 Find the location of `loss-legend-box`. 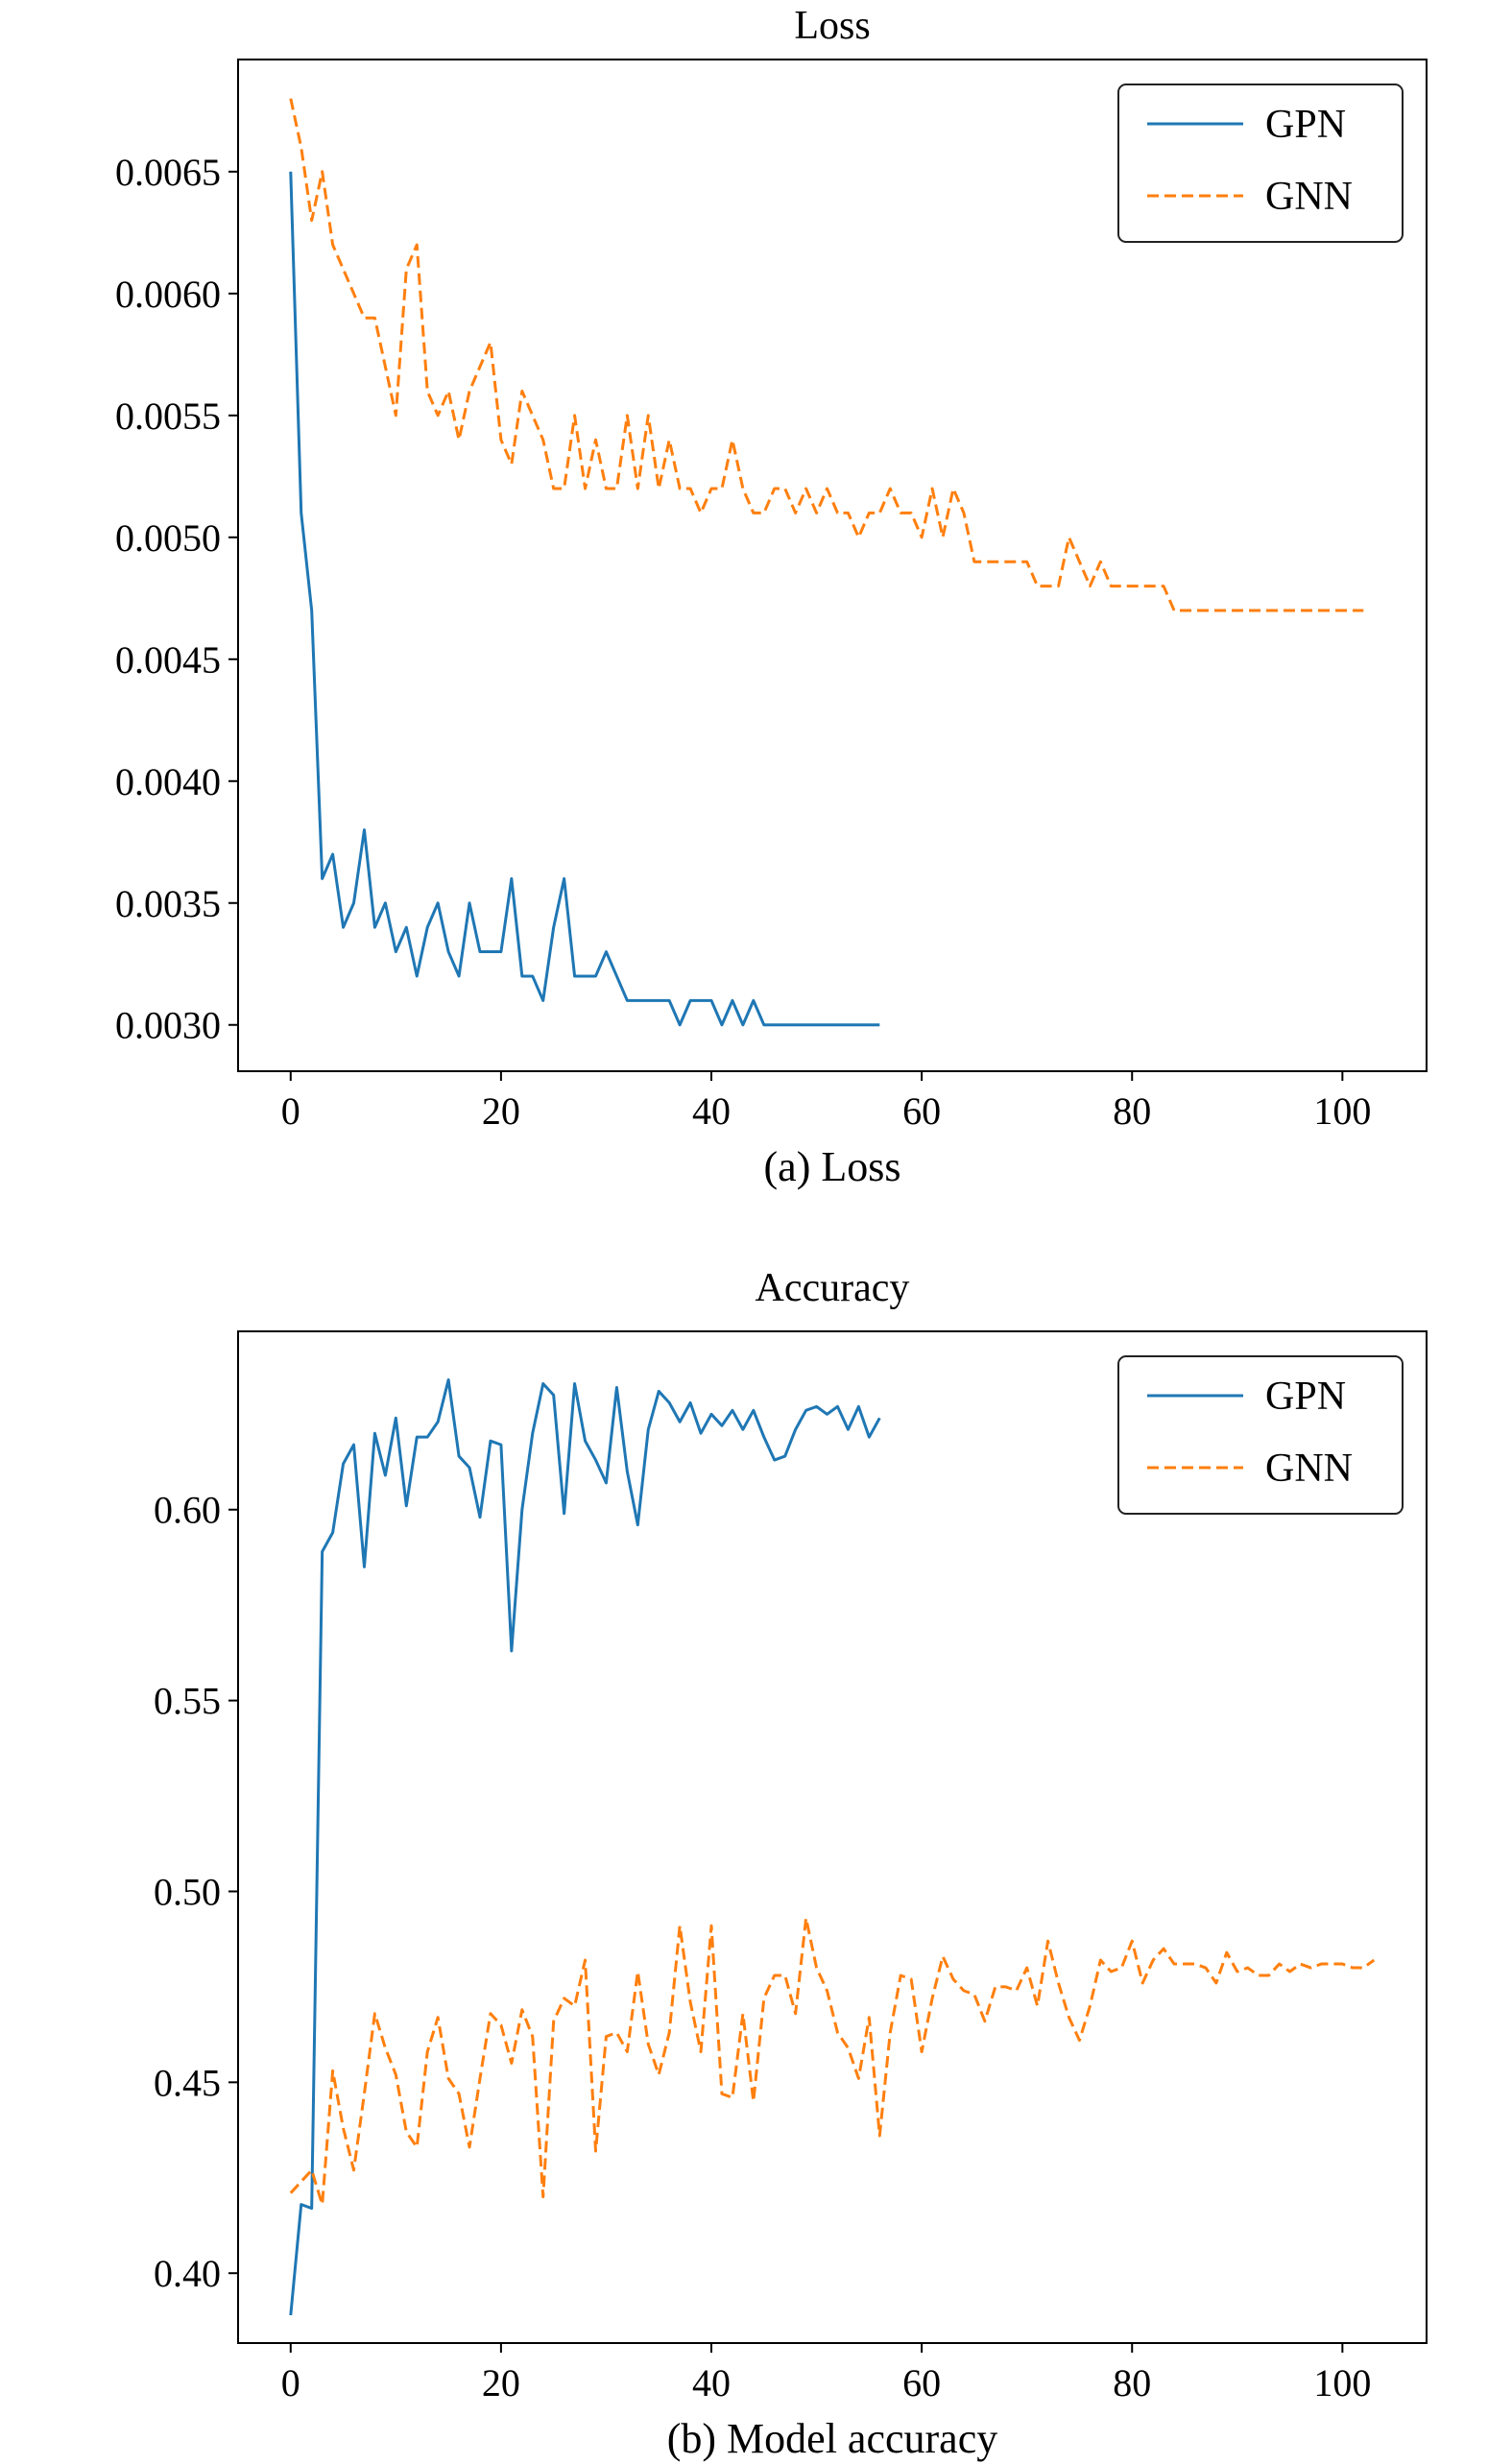

loss-legend-box is located at coordinates (1260, 163).